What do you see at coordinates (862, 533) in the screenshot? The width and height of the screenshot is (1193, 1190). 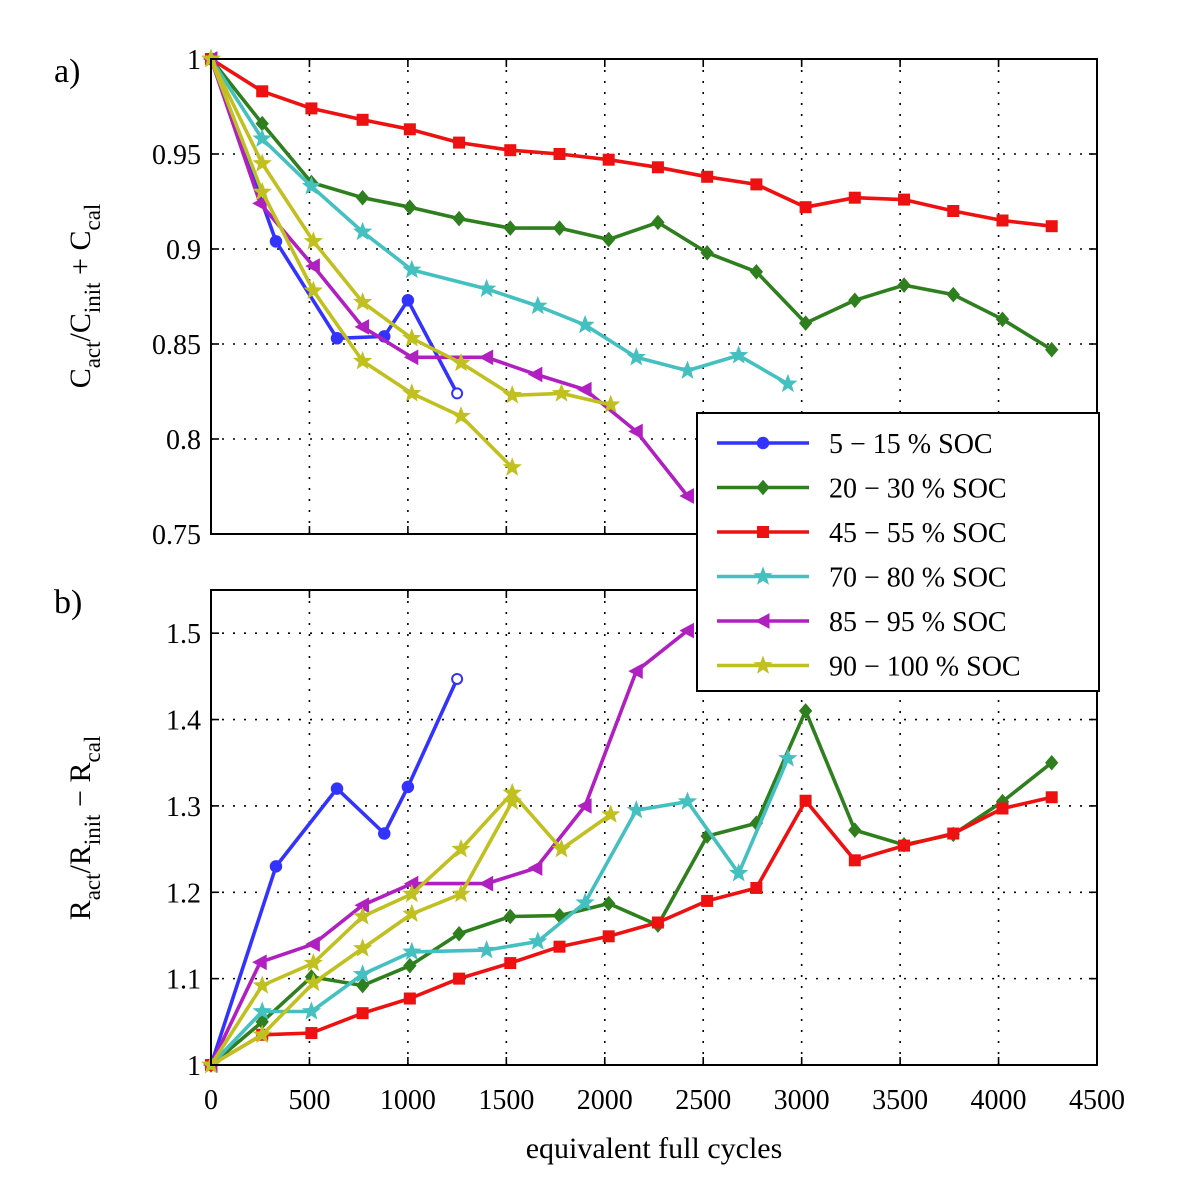 I see `legend-entry: 45 − 55 % SOC` at bounding box center [862, 533].